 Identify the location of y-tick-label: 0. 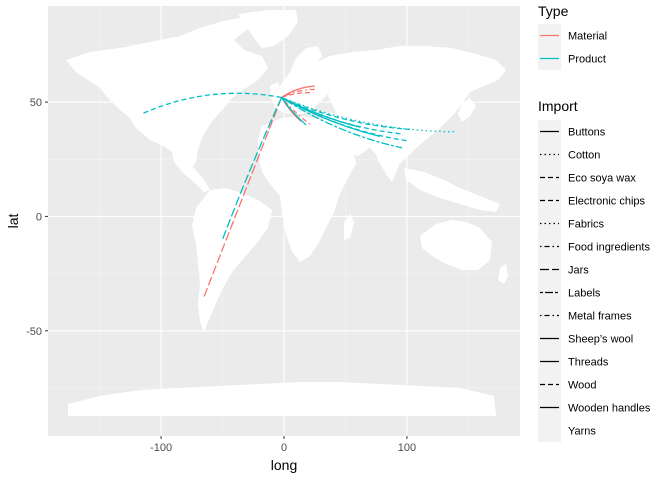
(39, 217).